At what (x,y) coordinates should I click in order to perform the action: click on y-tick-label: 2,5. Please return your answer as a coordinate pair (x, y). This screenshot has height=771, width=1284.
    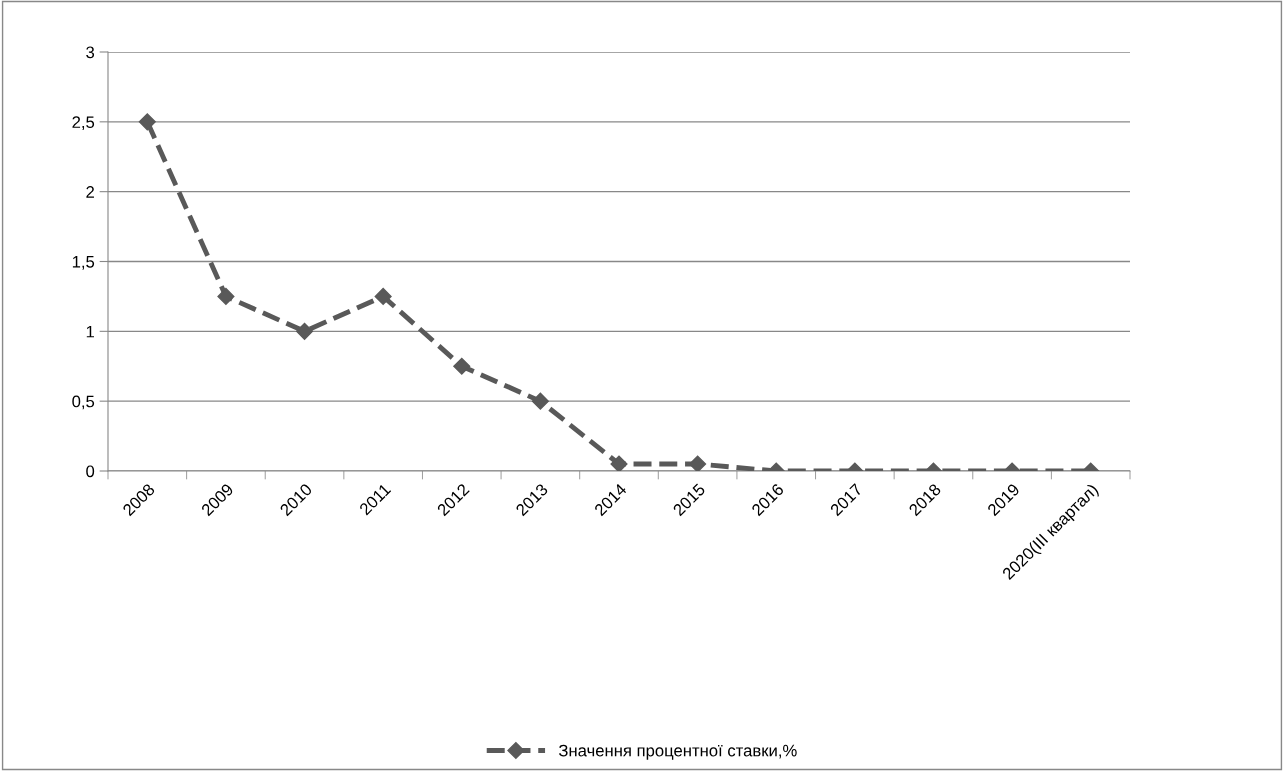
    Looking at the image, I should click on (83, 123).